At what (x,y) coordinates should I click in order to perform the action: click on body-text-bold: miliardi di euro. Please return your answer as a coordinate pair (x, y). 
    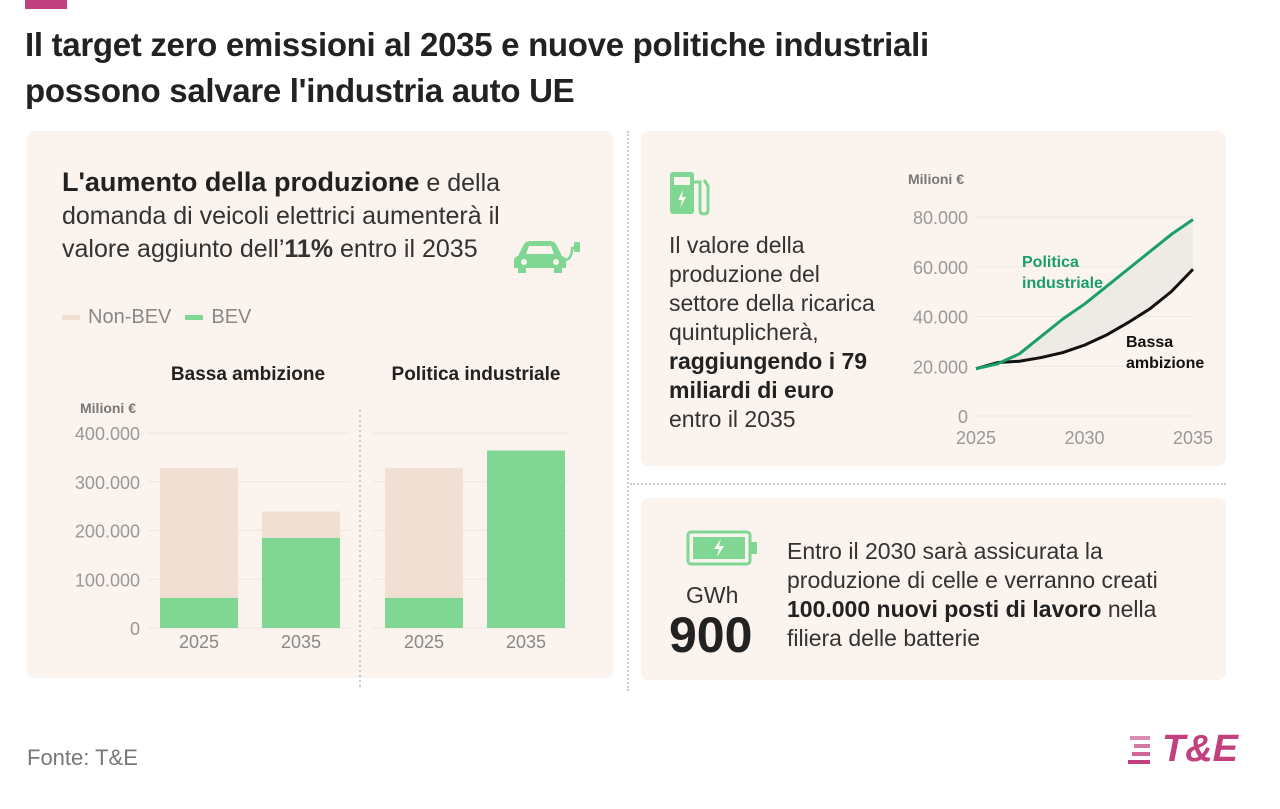
    Looking at the image, I should click on (751, 390).